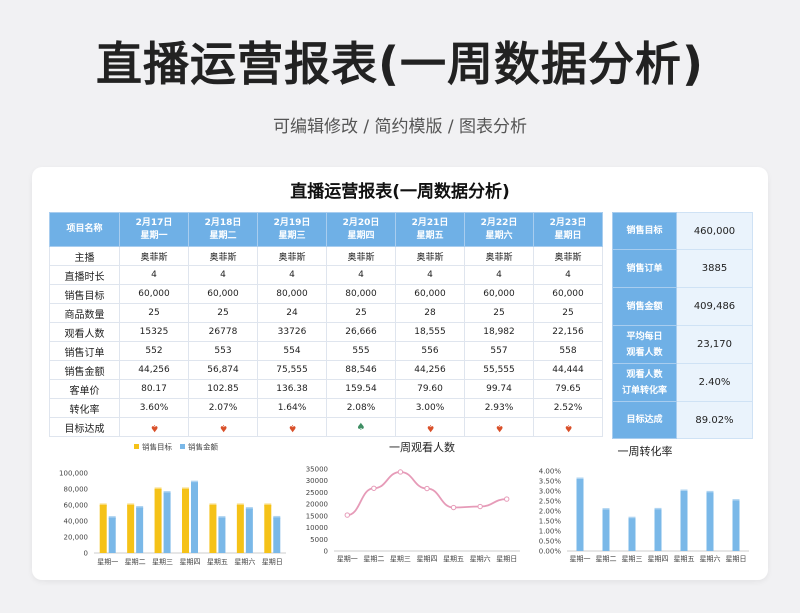 This screenshot has height=613, width=800. I want to click on row-label: 销售金额, so click(84, 370).